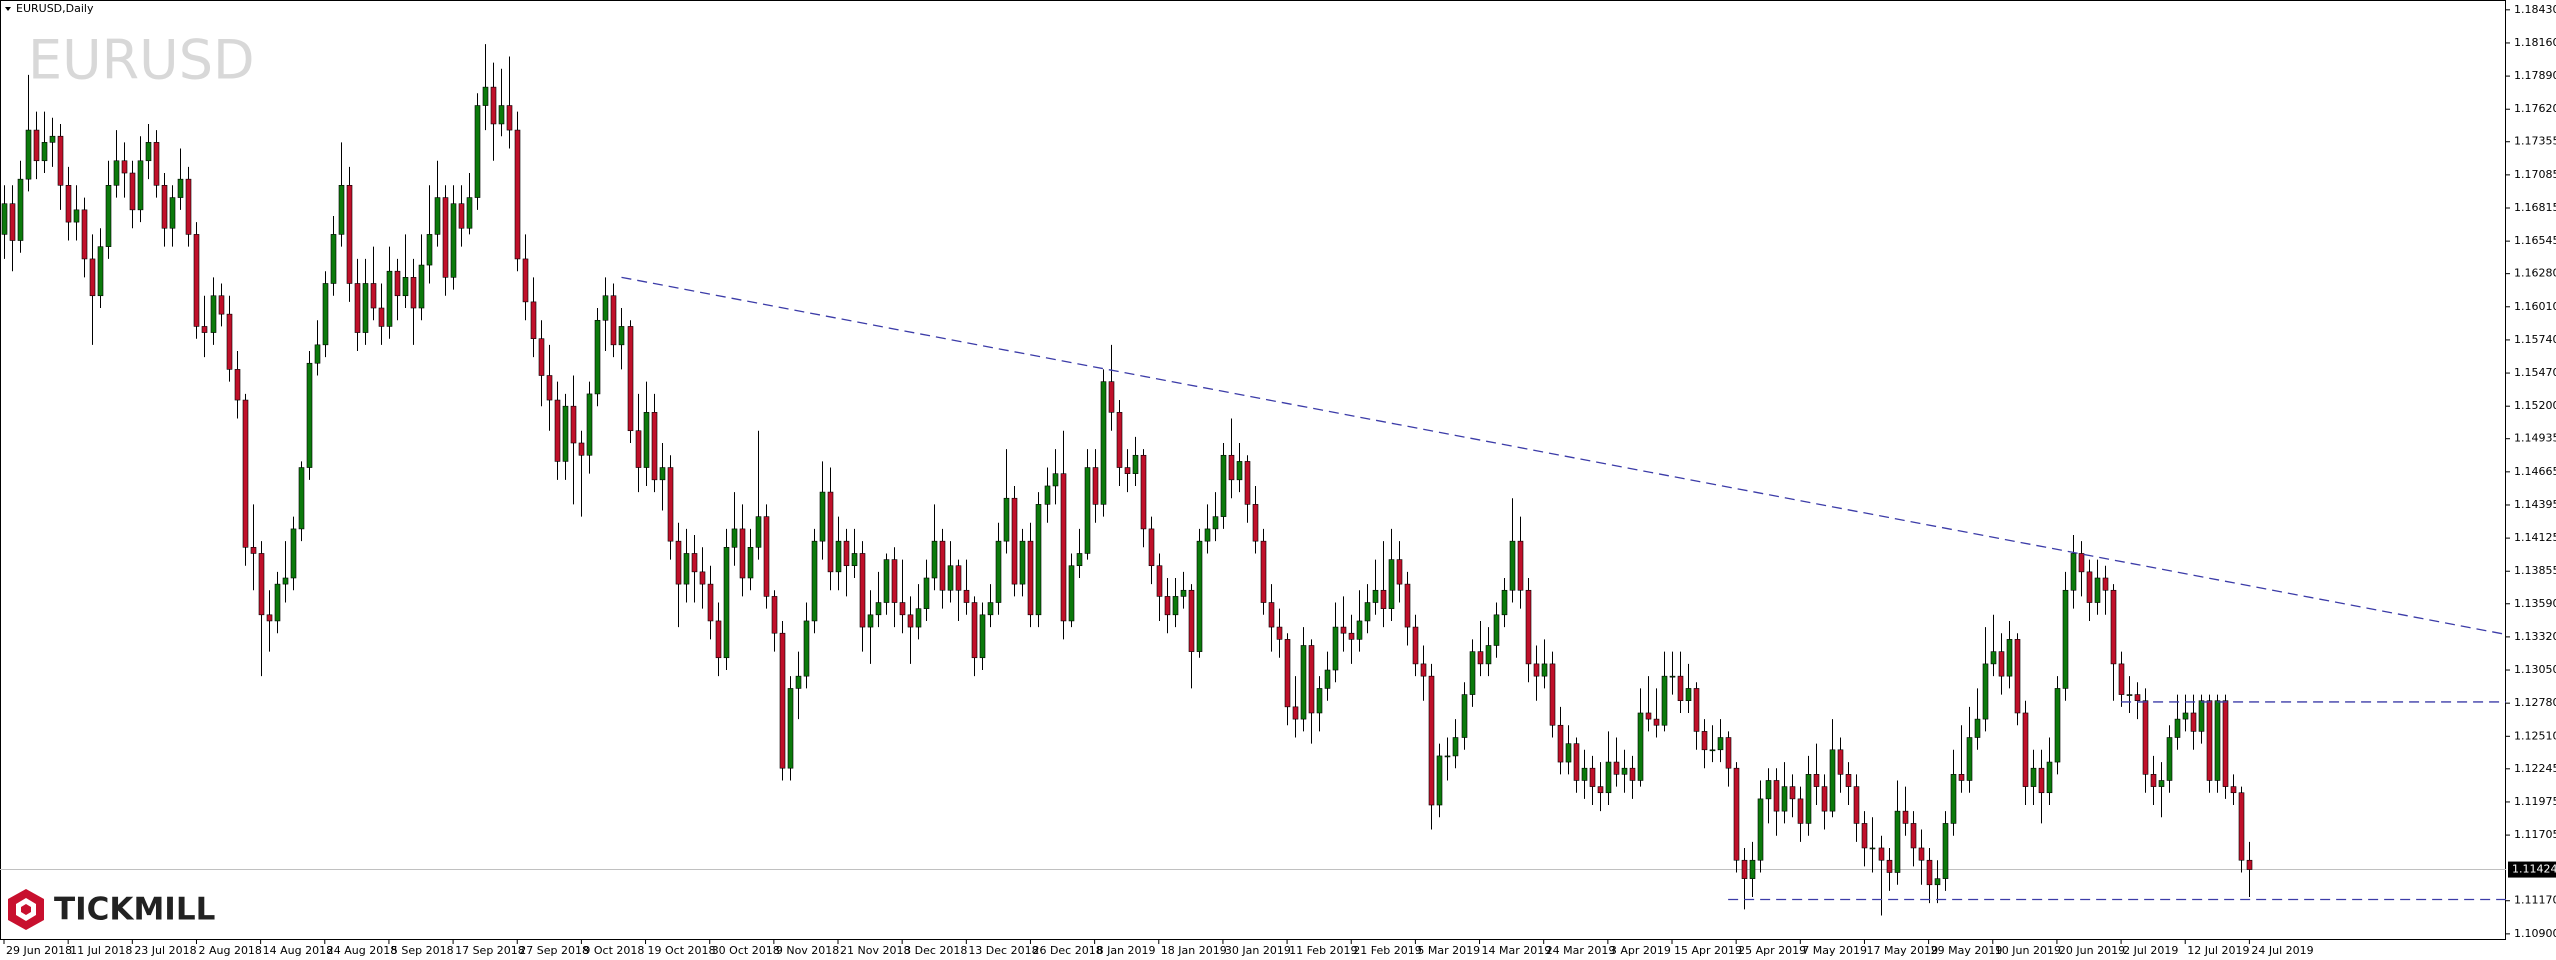 The image size is (2556, 960). Describe the element at coordinates (2535, 75) in the screenshot. I see `y-tick-label: 1.17890` at that location.